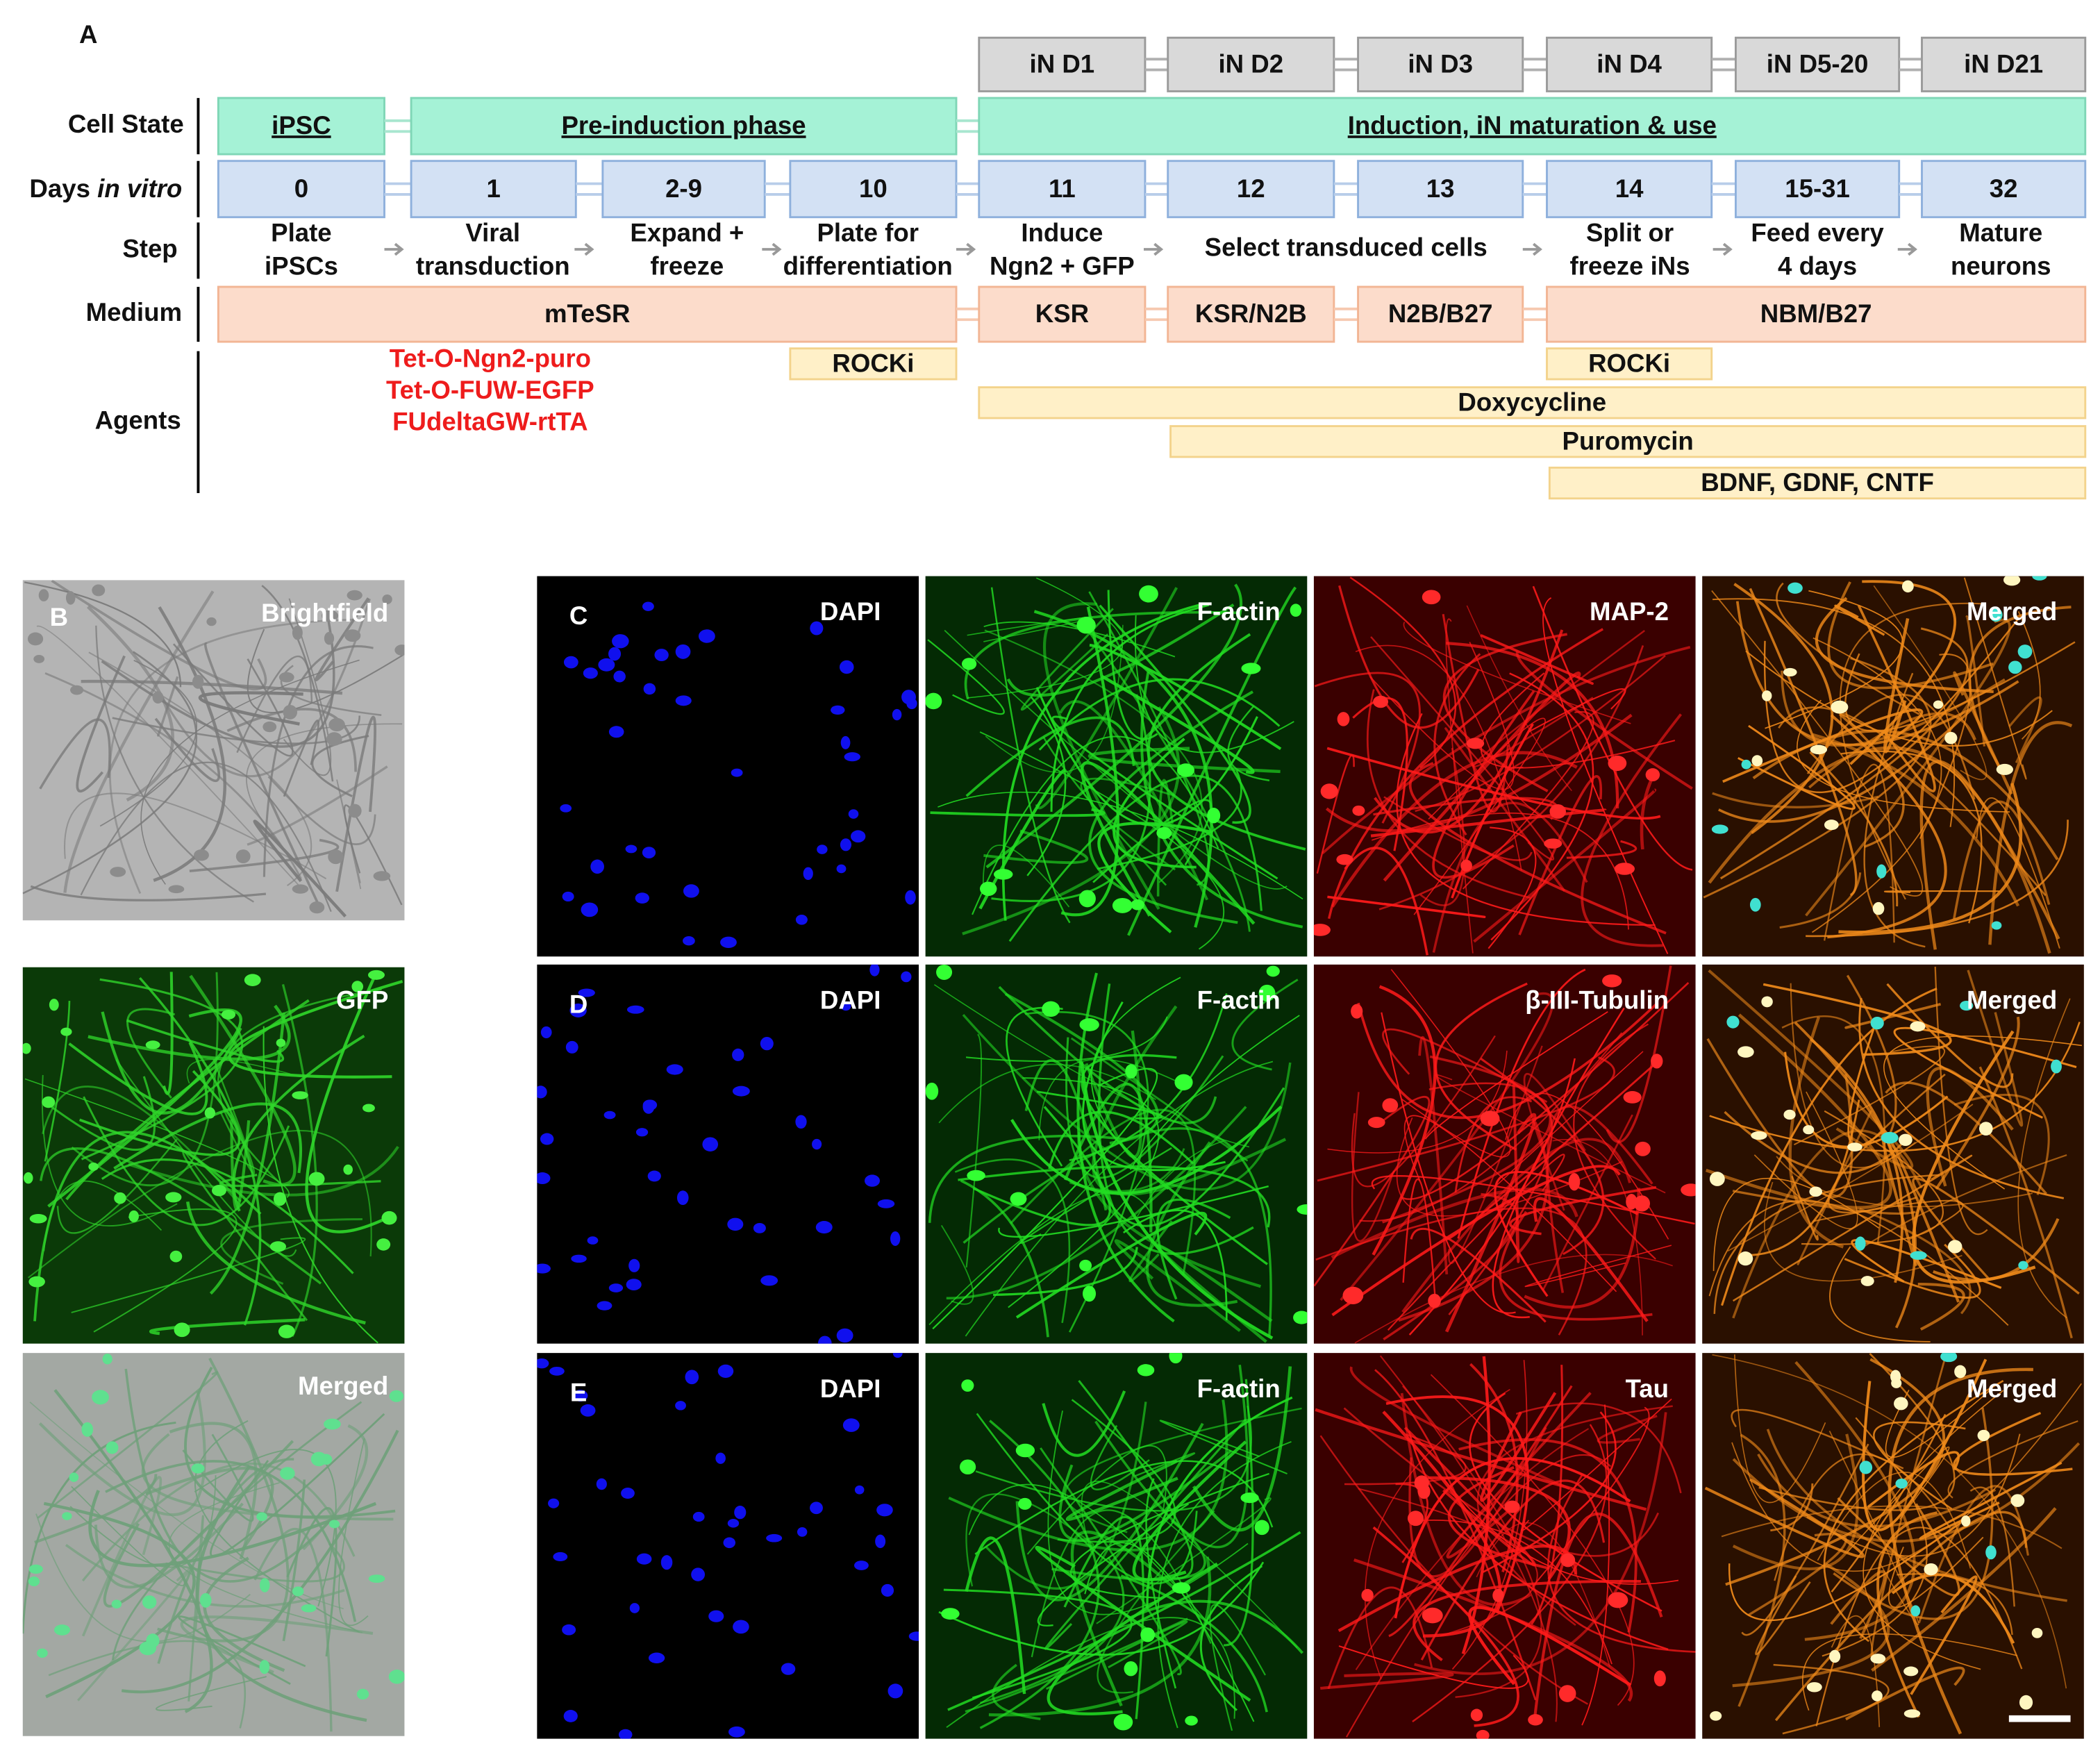 This screenshot has height=1755, width=2100. I want to click on medium-box, so click(1440, 314).